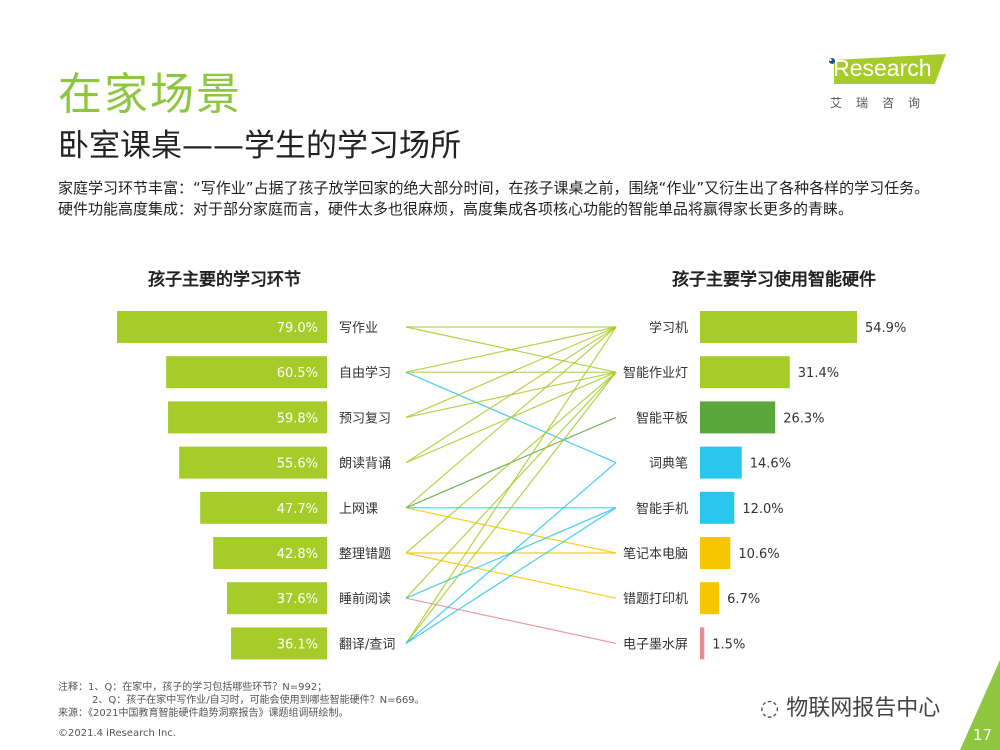 The image size is (1000, 750). Describe the element at coordinates (297, 373) in the screenshot. I see `left-bar-value: 60.5%` at that location.